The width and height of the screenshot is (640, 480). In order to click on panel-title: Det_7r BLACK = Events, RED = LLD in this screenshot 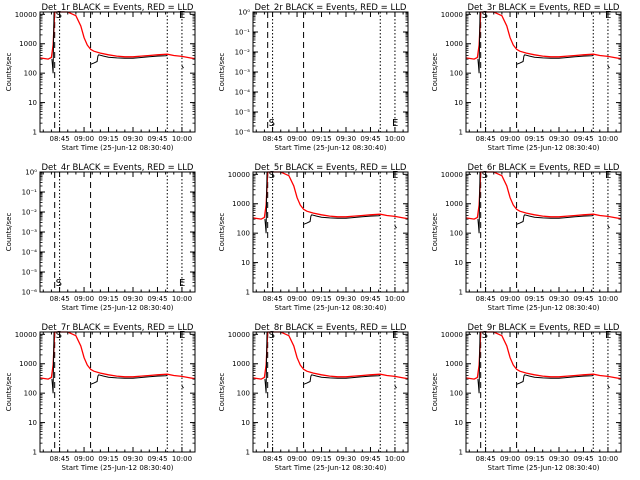, I will do `click(118, 328)`.